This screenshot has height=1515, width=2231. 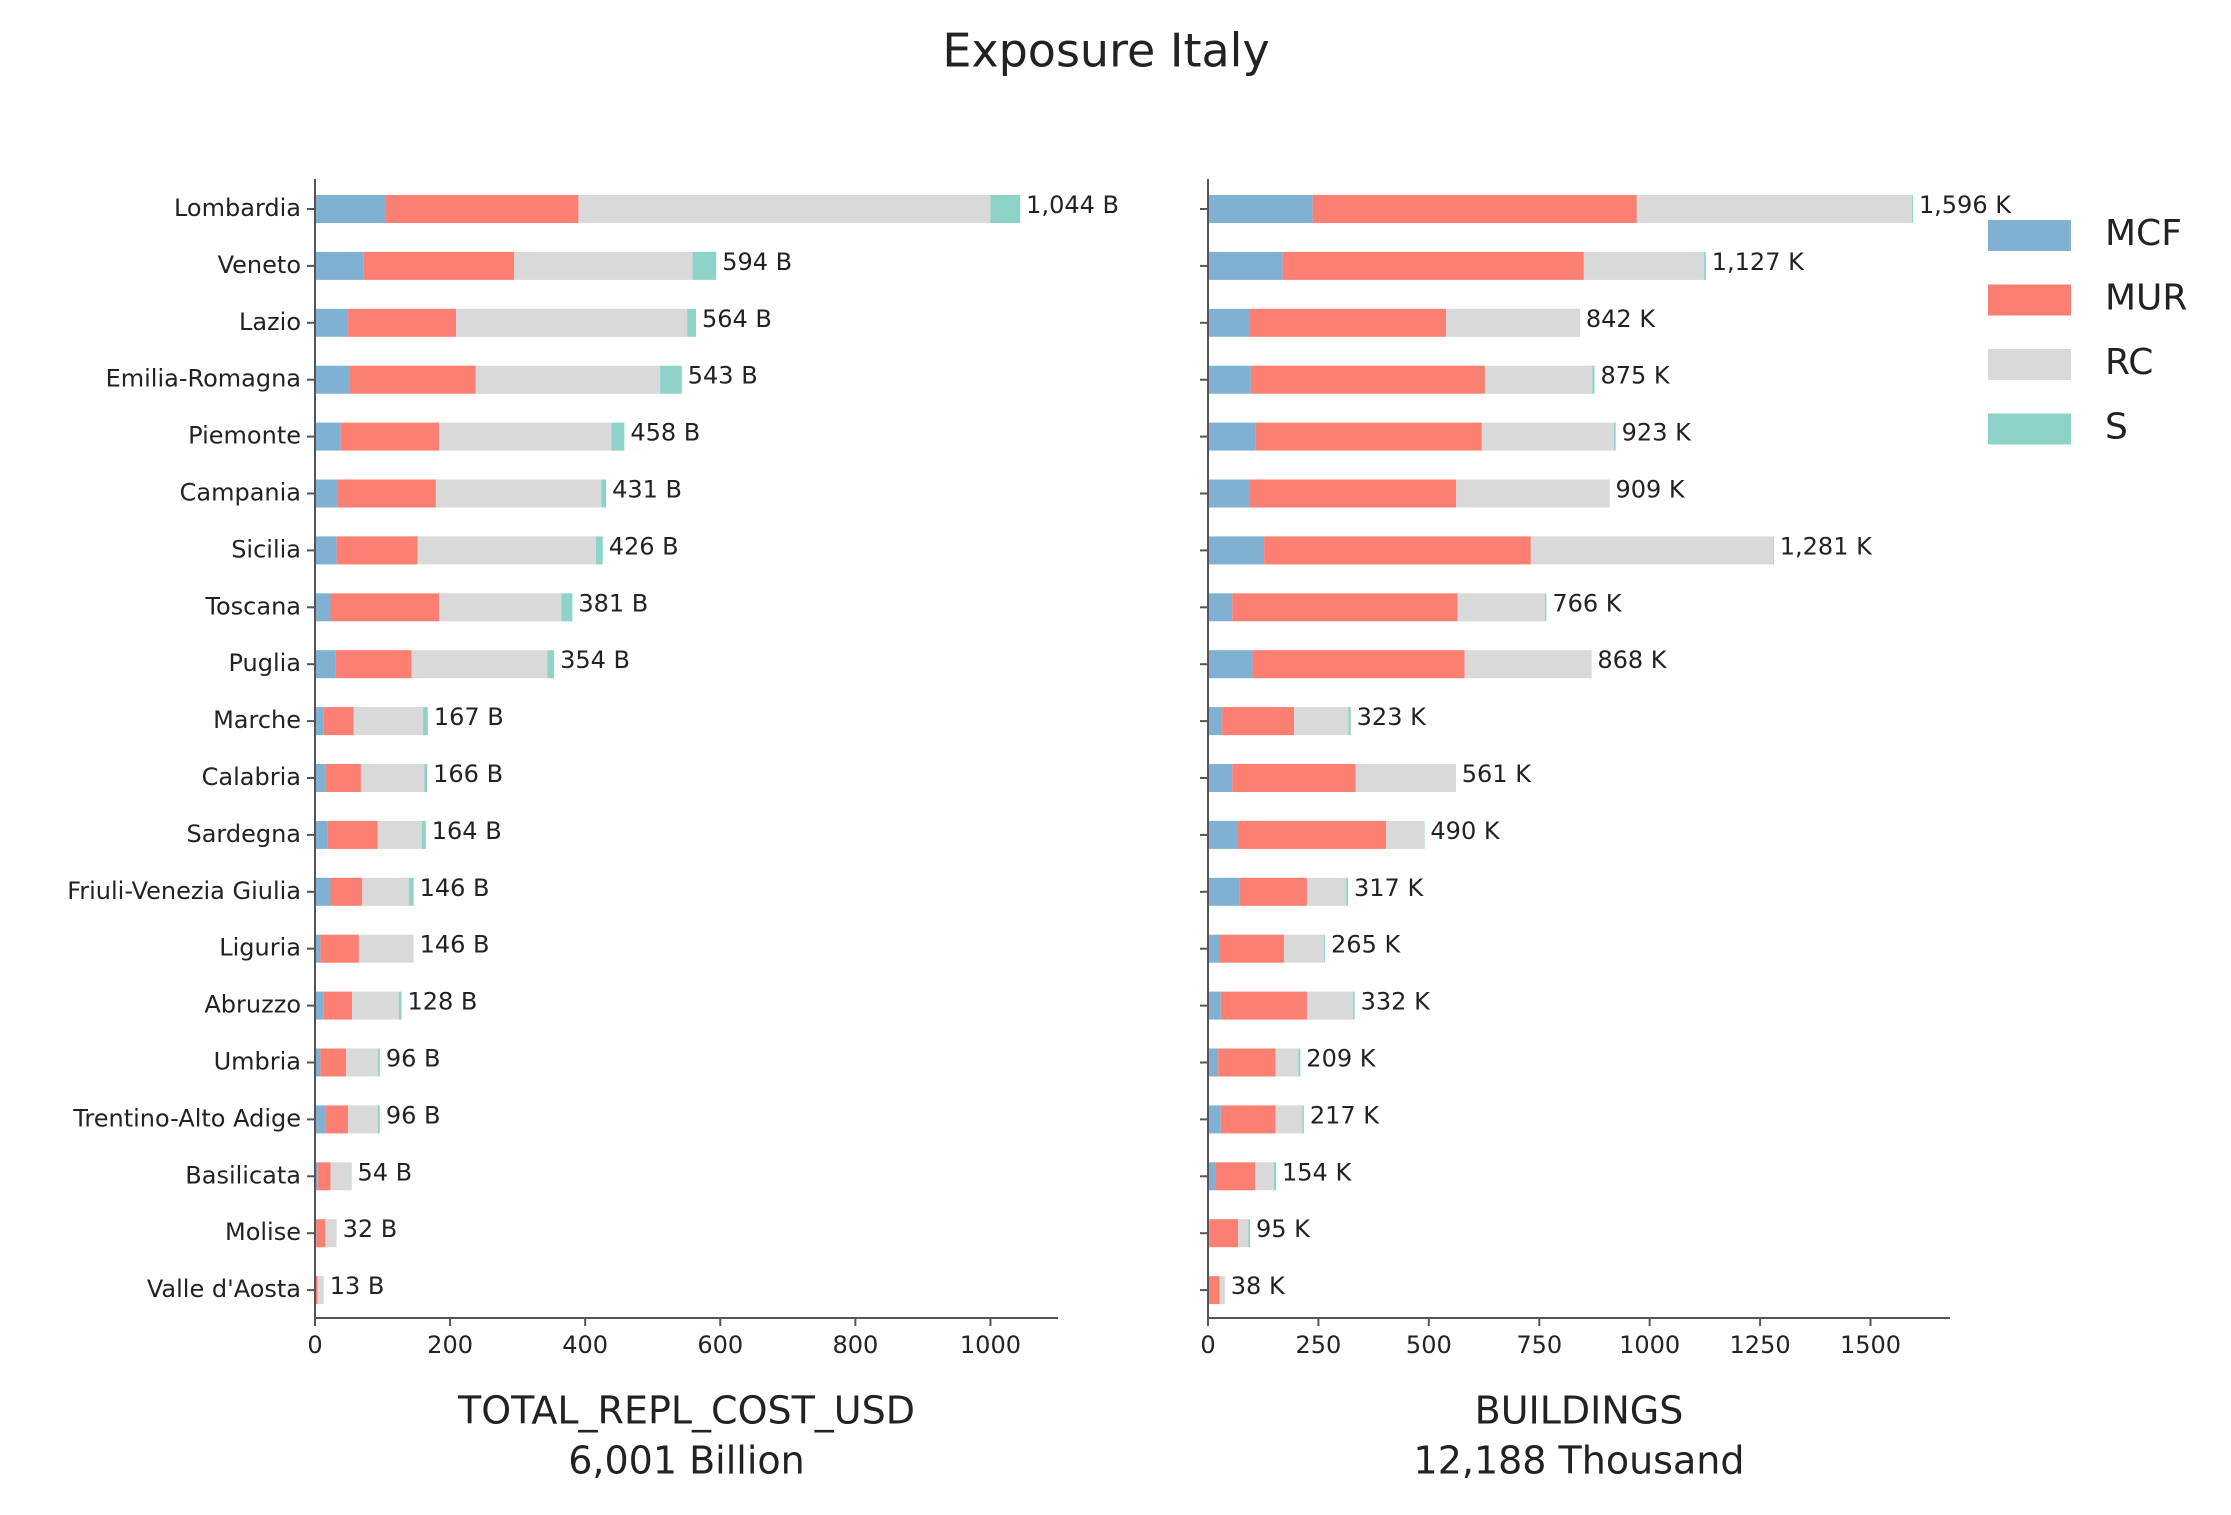 What do you see at coordinates (1826, 546) in the screenshot?
I see `value-label: 1,281 K` at bounding box center [1826, 546].